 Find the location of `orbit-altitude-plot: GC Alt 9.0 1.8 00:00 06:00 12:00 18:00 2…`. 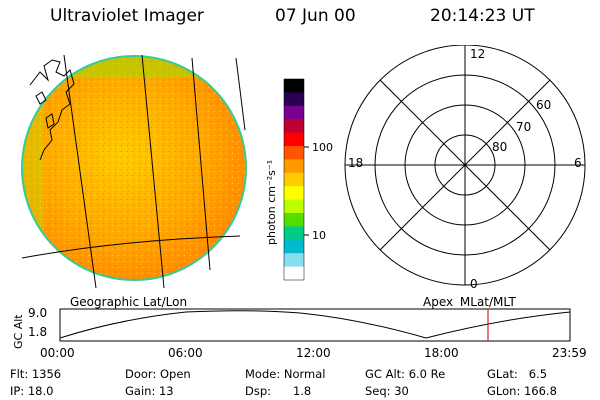

orbit-altitude-plot: GC Alt 9.0 1.8 00:00 06:00 12:00 18:00 2… is located at coordinates (299, 333).